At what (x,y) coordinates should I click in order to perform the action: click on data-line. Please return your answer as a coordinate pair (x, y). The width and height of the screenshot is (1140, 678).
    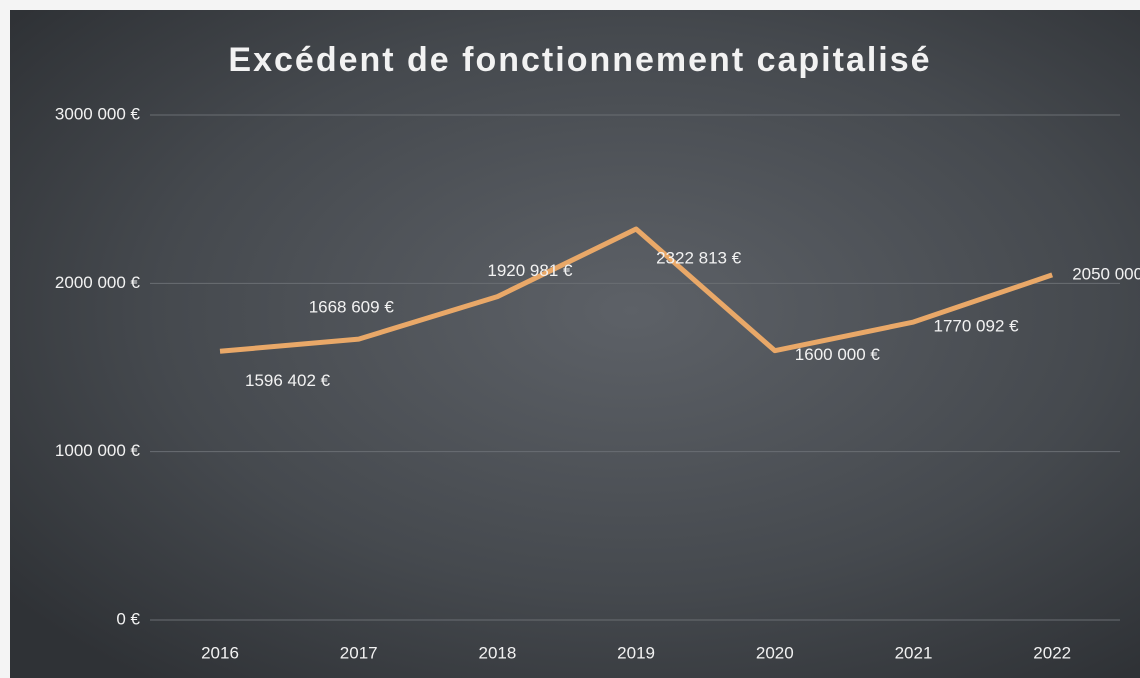
    Looking at the image, I should click on (636, 290).